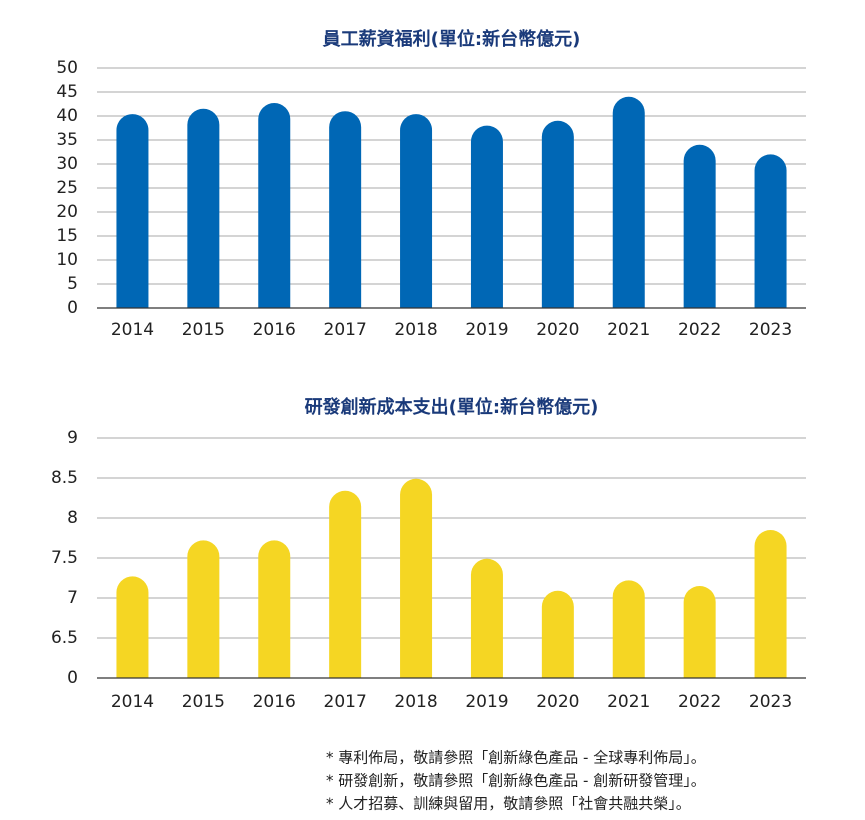 The height and width of the screenshot is (820, 865). I want to click on note: * 人才招募、訓練與留用，敬請參照「社會共融共榮」。, so click(508, 804).